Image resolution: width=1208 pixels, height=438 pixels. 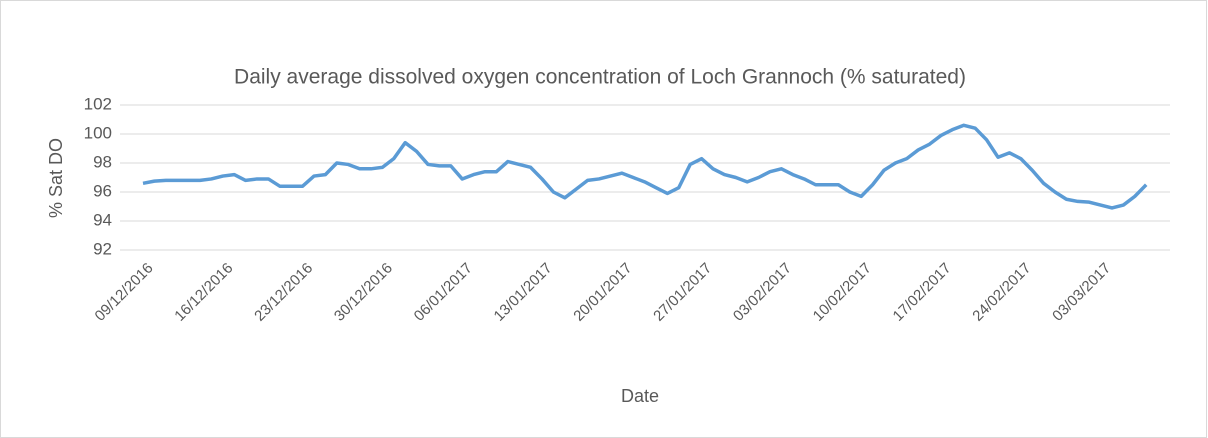 What do you see at coordinates (102, 190) in the screenshot?
I see `y-tick-label: 96` at bounding box center [102, 190].